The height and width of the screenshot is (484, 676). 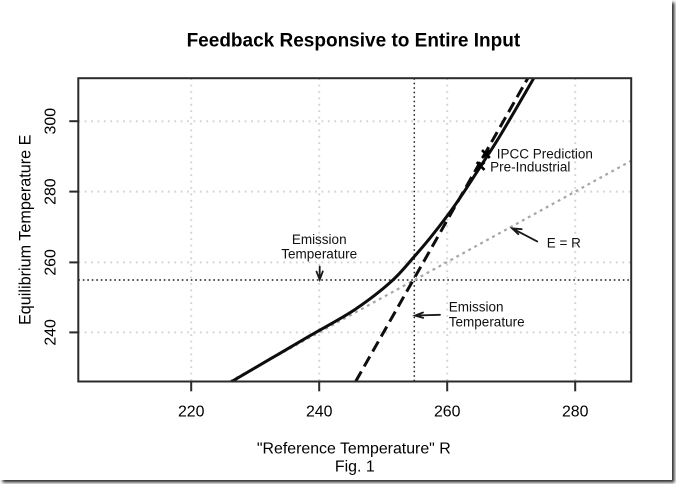 What do you see at coordinates (26, 229) in the screenshot?
I see `svg-text: Equilibrium Temperature E` at bounding box center [26, 229].